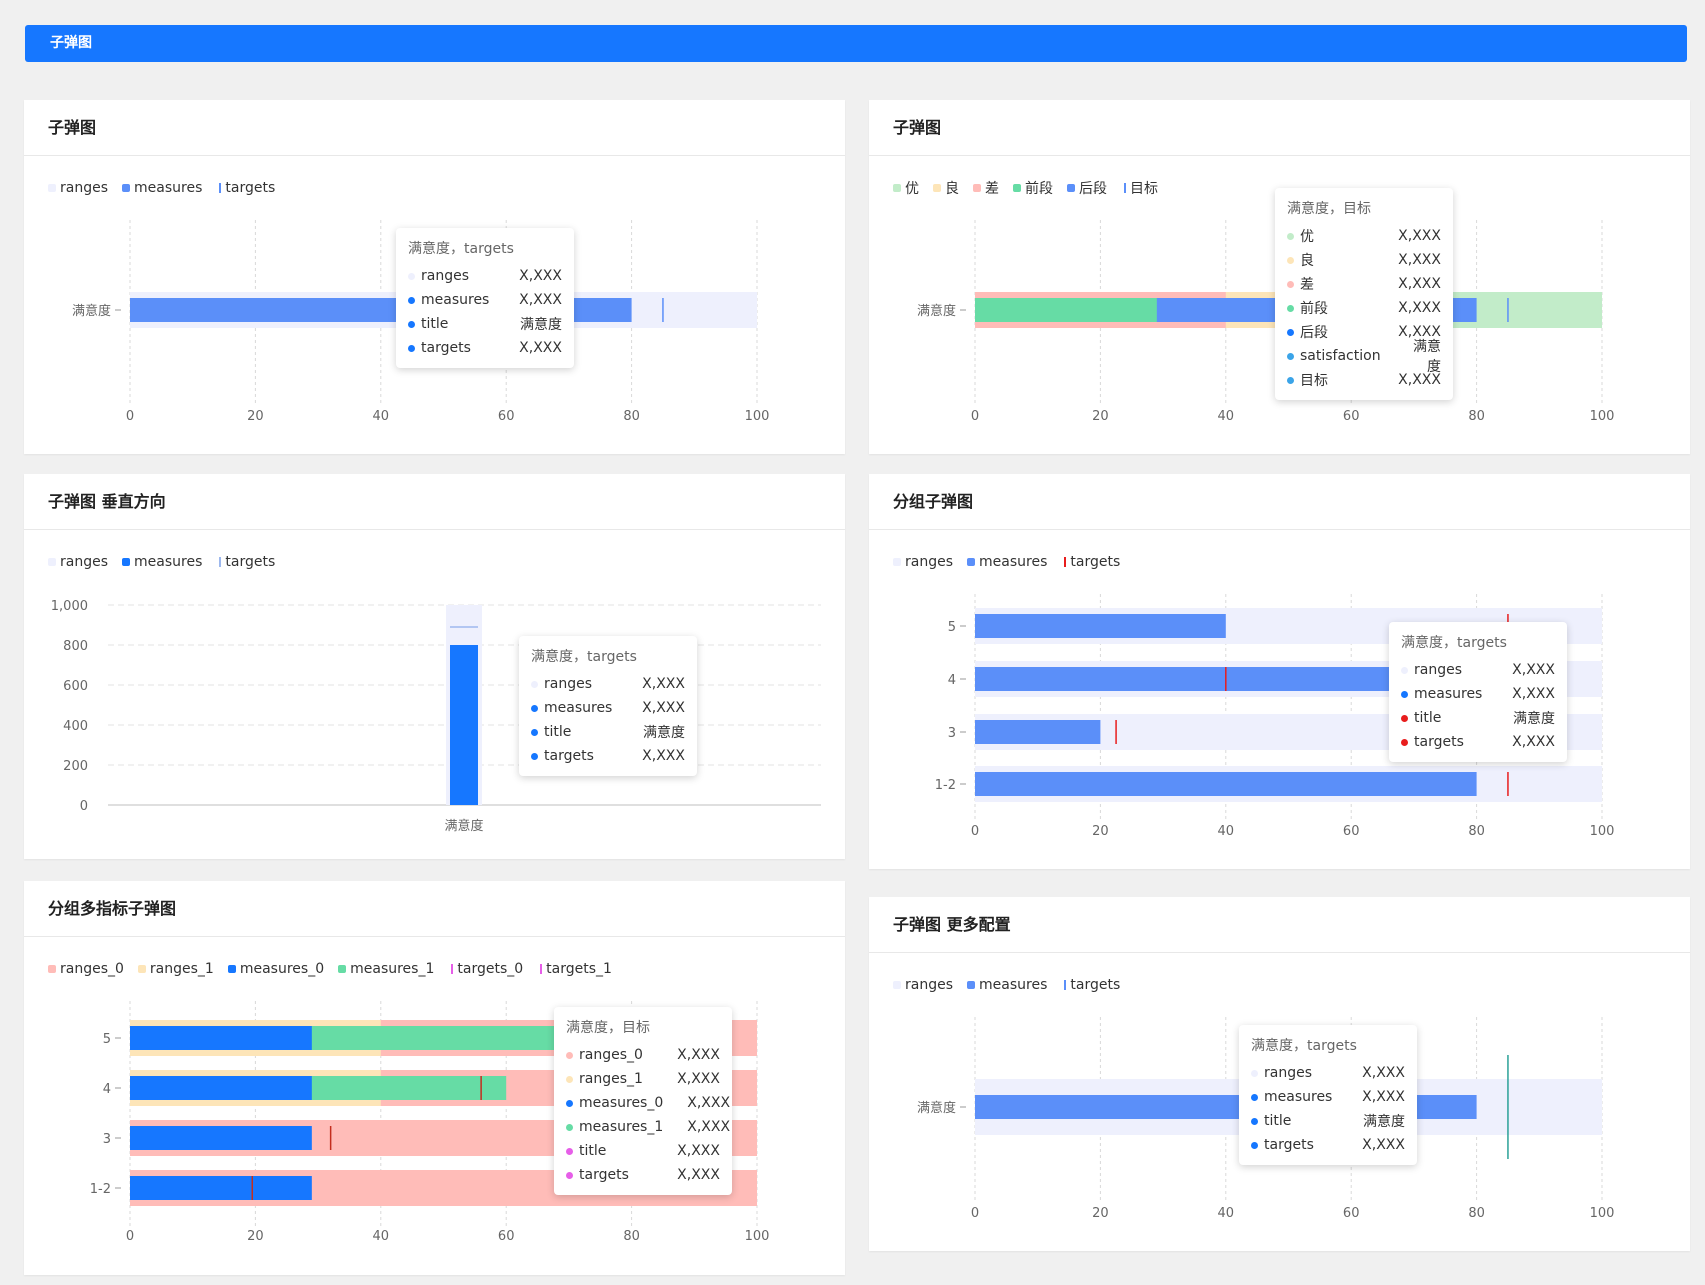 The image size is (1705, 1285). What do you see at coordinates (986, 188) in the screenshot?
I see `legend-item-差: 差` at bounding box center [986, 188].